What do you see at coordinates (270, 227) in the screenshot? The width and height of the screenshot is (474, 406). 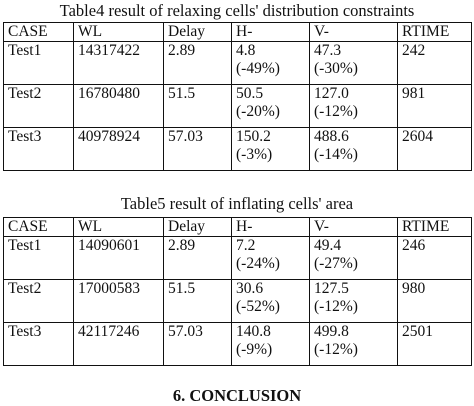 I see `table5-header-h: H-` at bounding box center [270, 227].